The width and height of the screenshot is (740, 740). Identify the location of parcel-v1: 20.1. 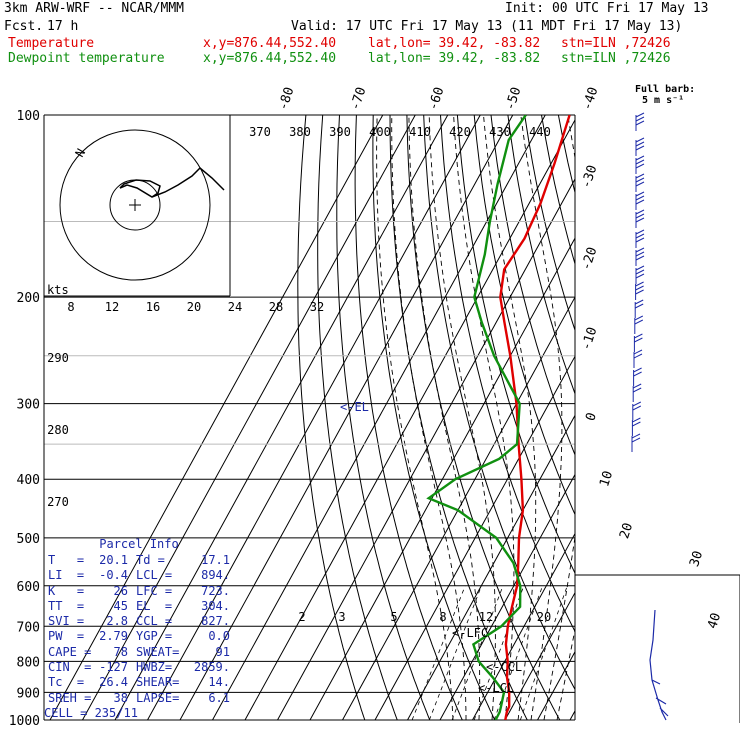
(113, 560).